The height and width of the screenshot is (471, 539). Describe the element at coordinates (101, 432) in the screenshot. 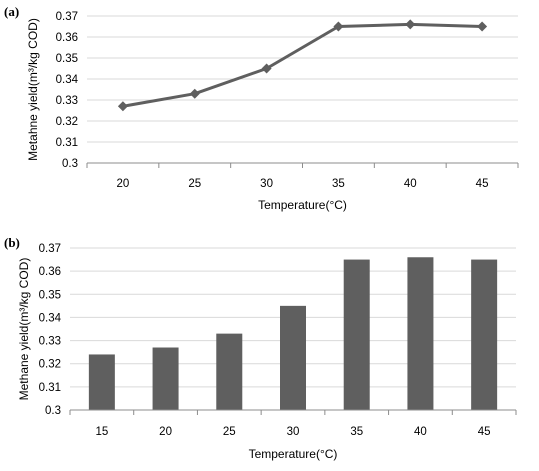

I see `x-tick-label: 15` at that location.